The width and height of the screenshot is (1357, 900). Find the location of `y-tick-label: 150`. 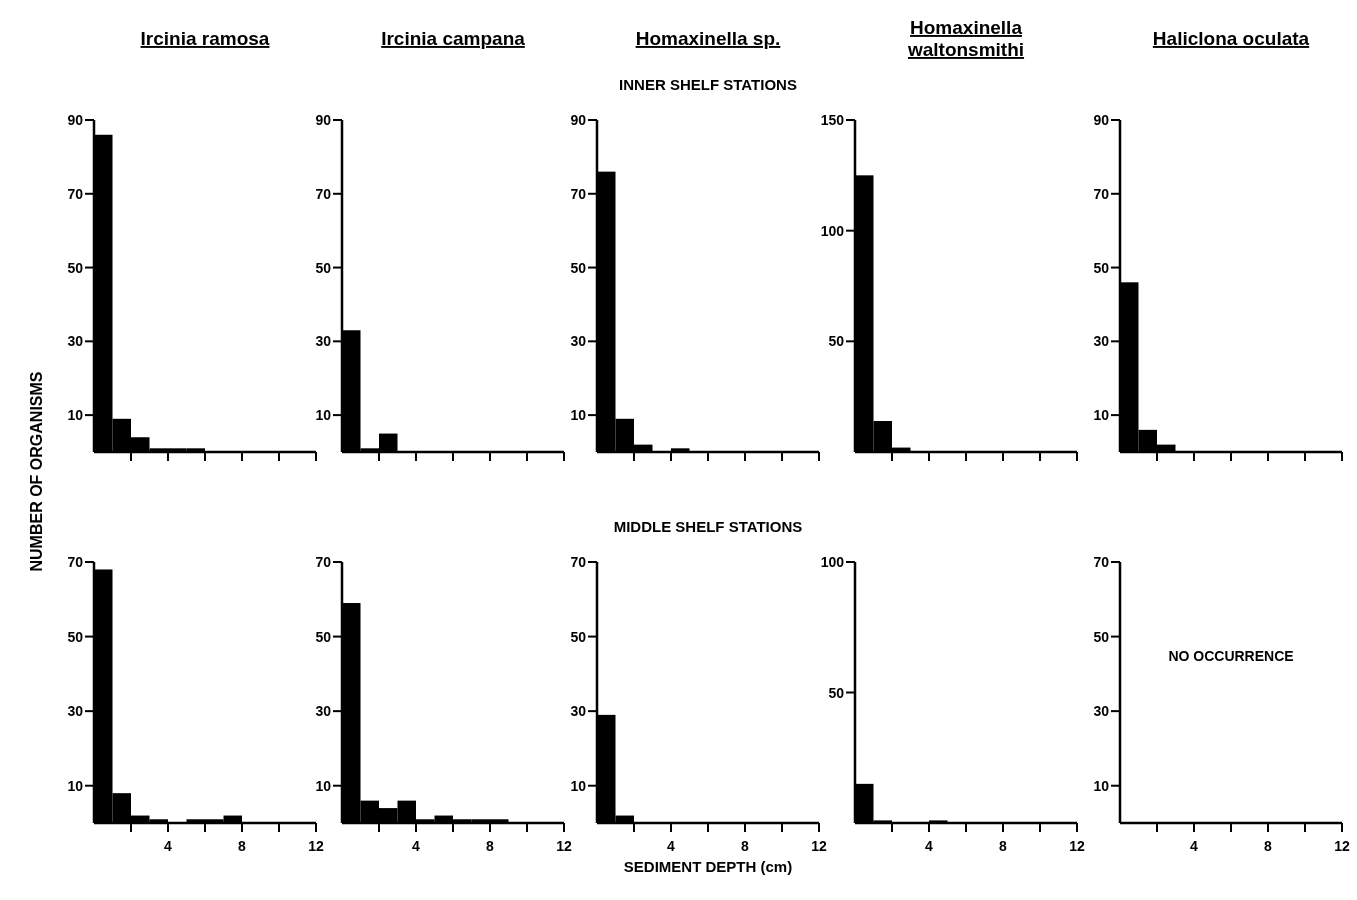

y-tick-label: 150 is located at coordinates (832, 120).